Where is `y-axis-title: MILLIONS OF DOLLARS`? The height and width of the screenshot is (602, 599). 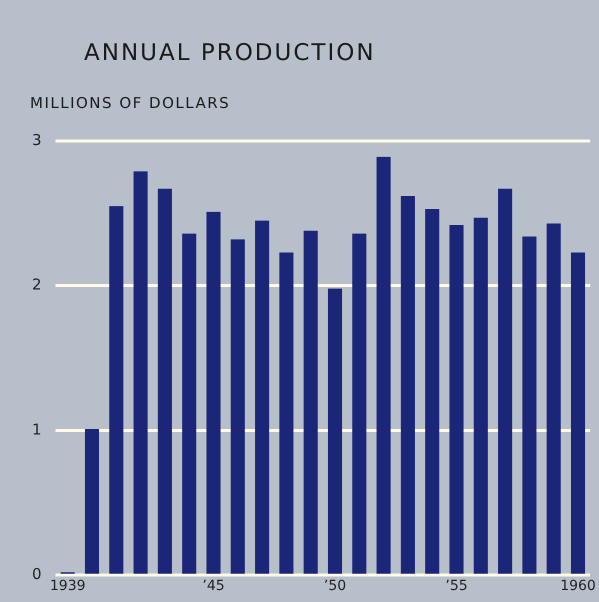
y-axis-title: MILLIONS OF DOLLARS is located at coordinates (130, 103).